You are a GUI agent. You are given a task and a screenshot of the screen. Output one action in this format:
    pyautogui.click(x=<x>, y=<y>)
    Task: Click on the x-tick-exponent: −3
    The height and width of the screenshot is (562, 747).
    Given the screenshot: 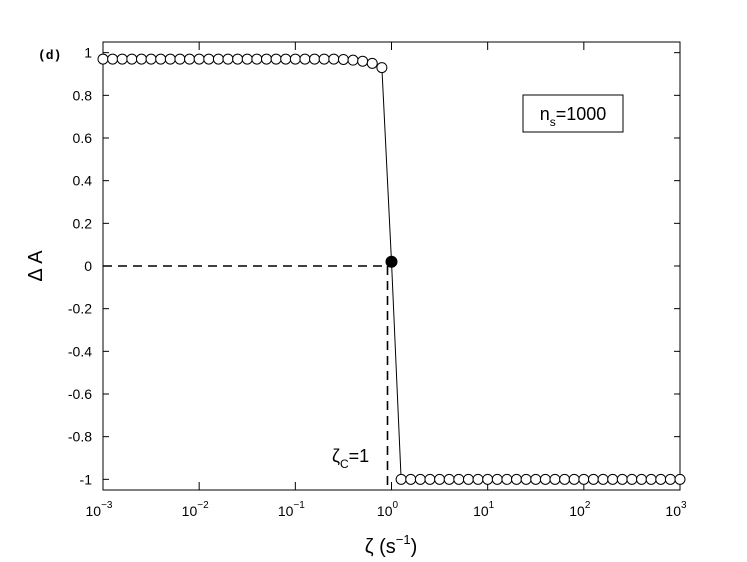 What is the action you would take?
    pyautogui.click(x=107, y=505)
    